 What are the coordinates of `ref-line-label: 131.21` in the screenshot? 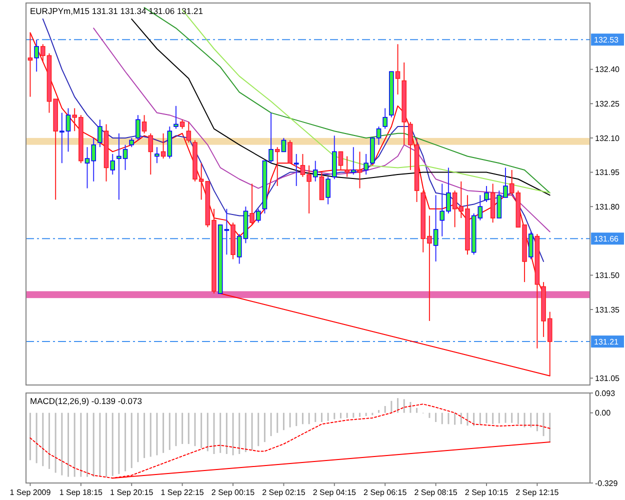 It's located at (607, 341).